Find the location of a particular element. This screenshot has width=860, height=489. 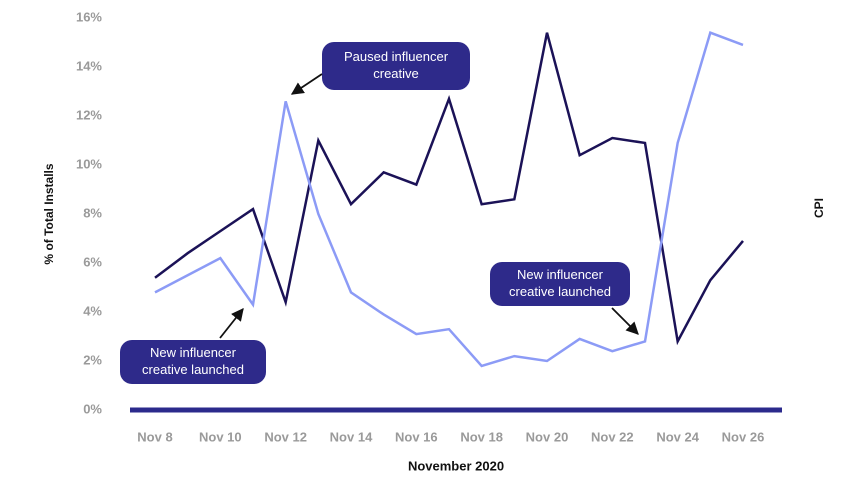

x-tick-label: Nov 16 is located at coordinates (416, 436).